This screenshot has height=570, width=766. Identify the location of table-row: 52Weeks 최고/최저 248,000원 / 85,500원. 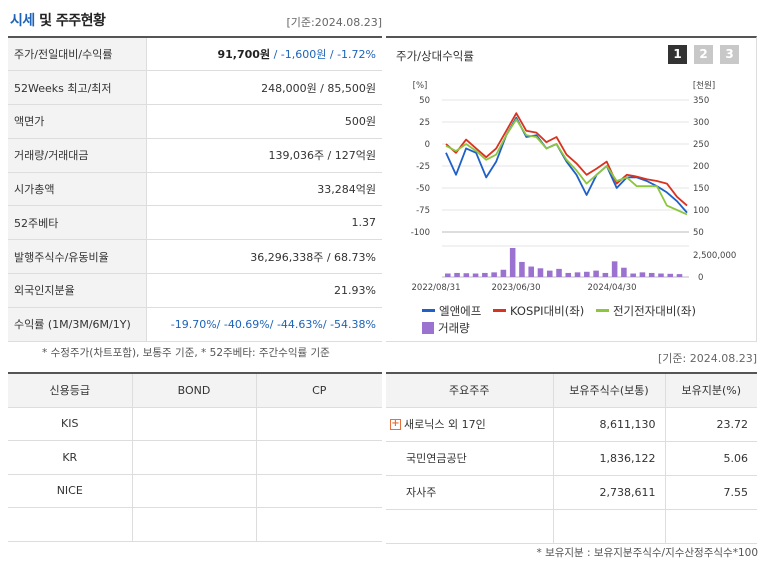
(195, 88).